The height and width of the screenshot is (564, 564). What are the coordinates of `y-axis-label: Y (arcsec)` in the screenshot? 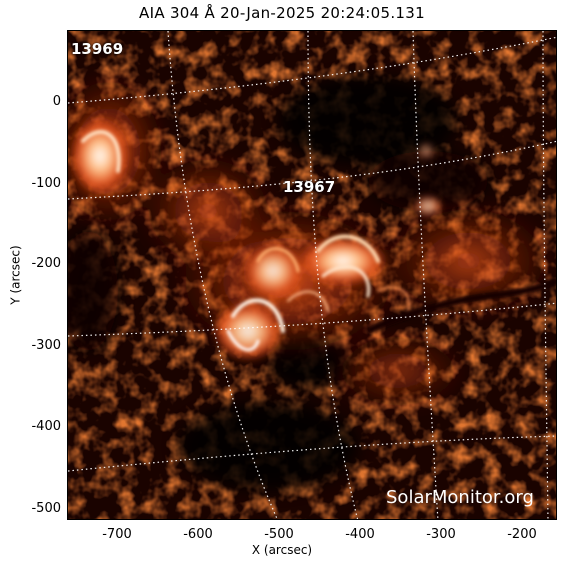 It's located at (15, 275).